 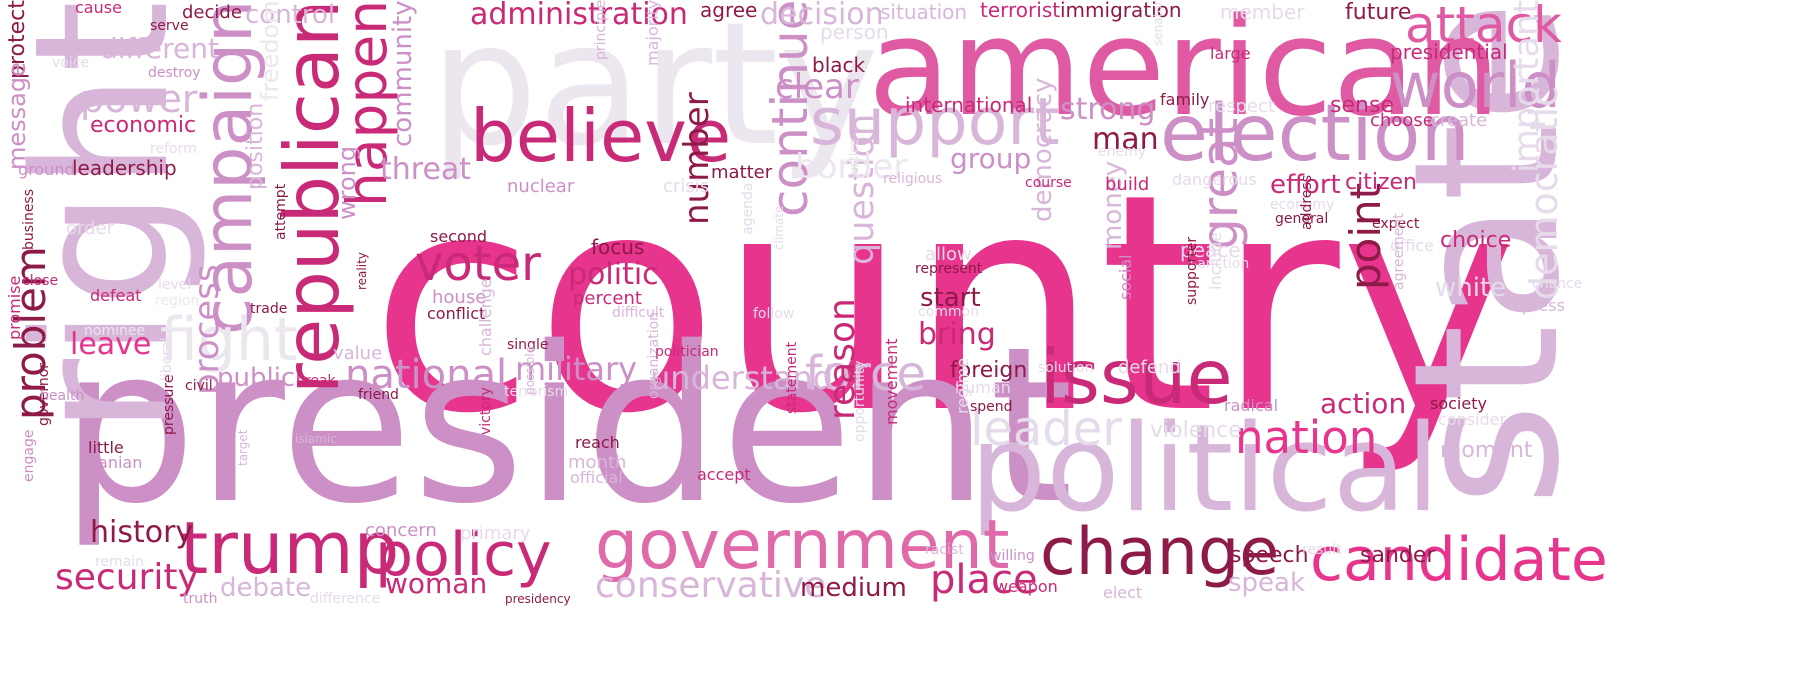 I want to click on word-ground: ground, so click(x=46, y=169).